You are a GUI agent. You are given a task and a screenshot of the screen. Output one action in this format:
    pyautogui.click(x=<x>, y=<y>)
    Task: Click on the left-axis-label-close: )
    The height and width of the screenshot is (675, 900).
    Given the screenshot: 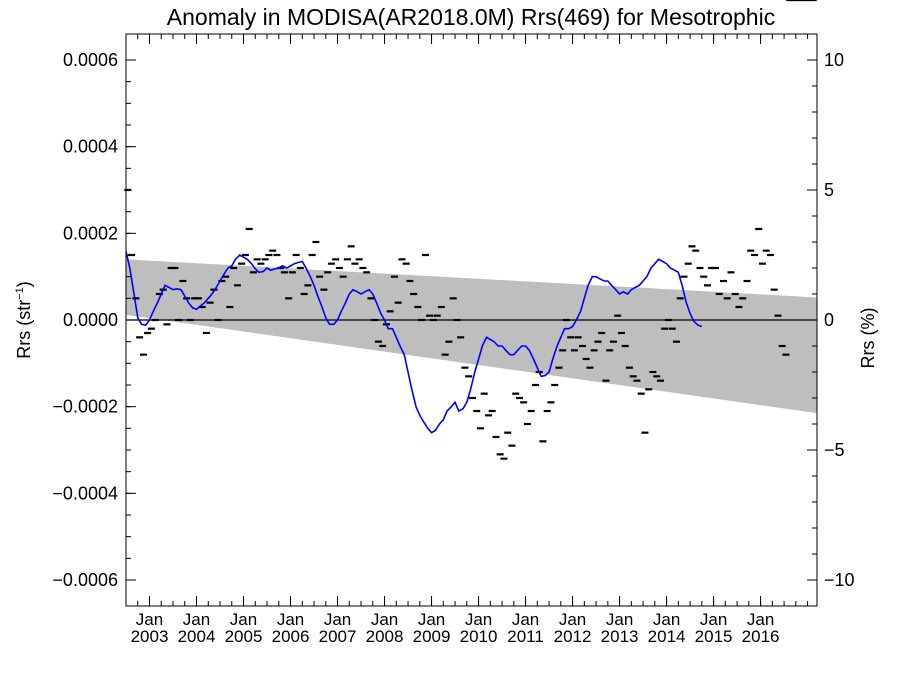 What is the action you would take?
    pyautogui.click(x=24, y=284)
    